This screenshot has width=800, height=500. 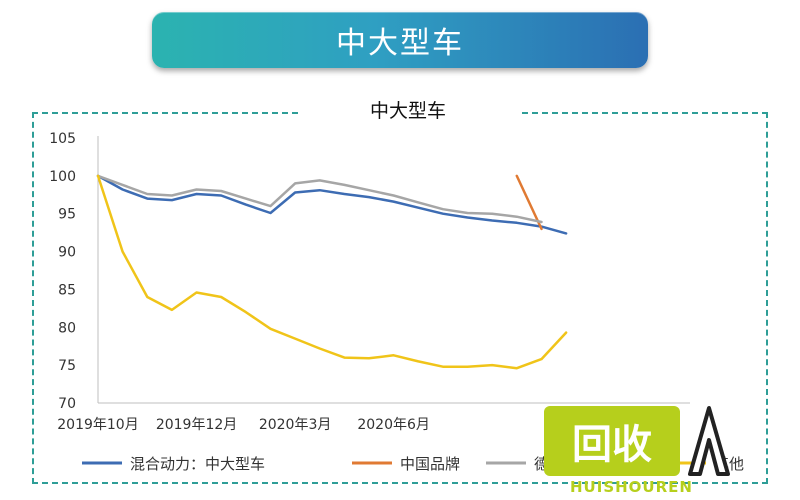 What do you see at coordinates (67, 328) in the screenshot?
I see `y-tick-label: 80` at bounding box center [67, 328].